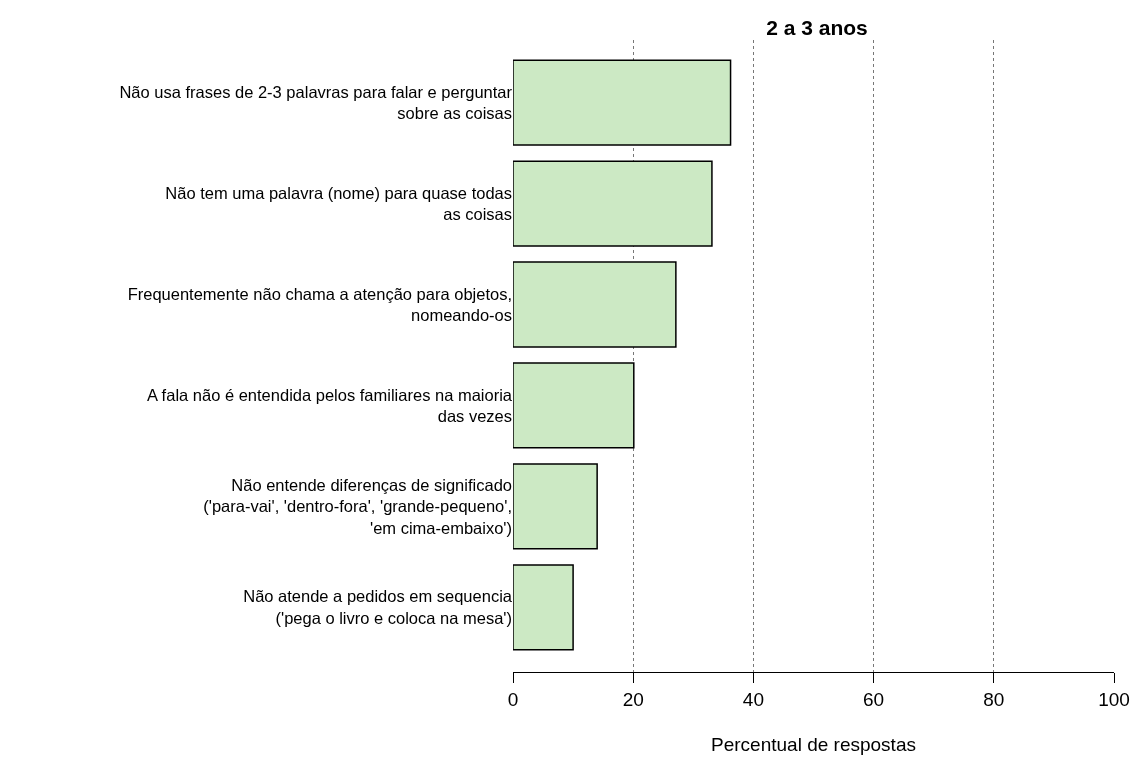  What do you see at coordinates (513, 699) in the screenshot?
I see `x-tick-label: 0` at bounding box center [513, 699].